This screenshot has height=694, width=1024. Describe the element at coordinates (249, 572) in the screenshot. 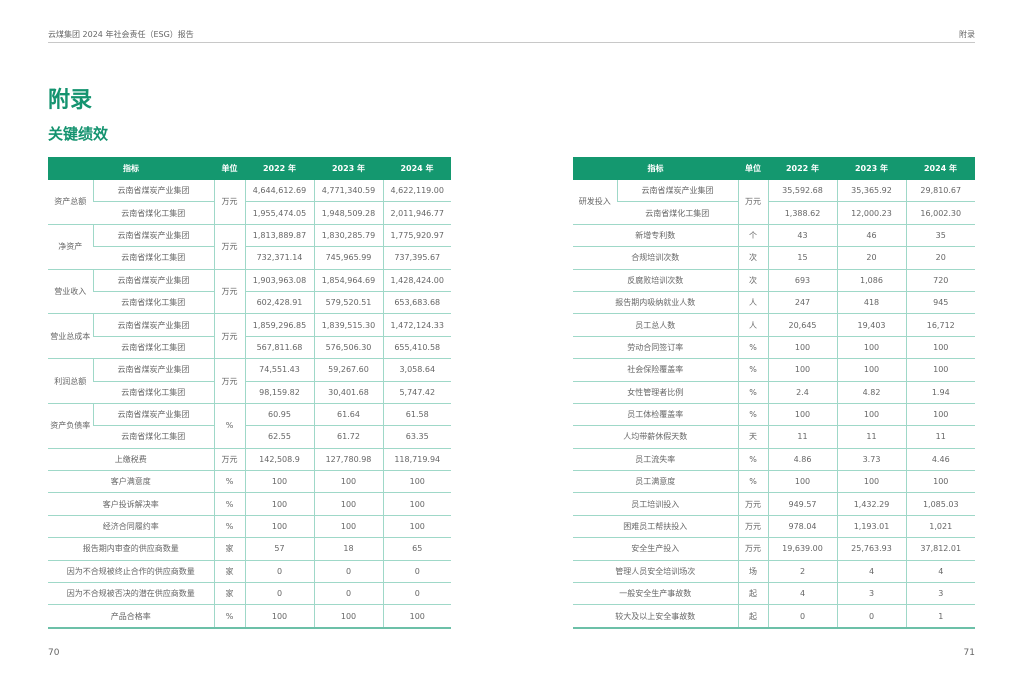

I see `table-row: 因为不合规被终止合作的供应商数量家 0 0 0` at that location.